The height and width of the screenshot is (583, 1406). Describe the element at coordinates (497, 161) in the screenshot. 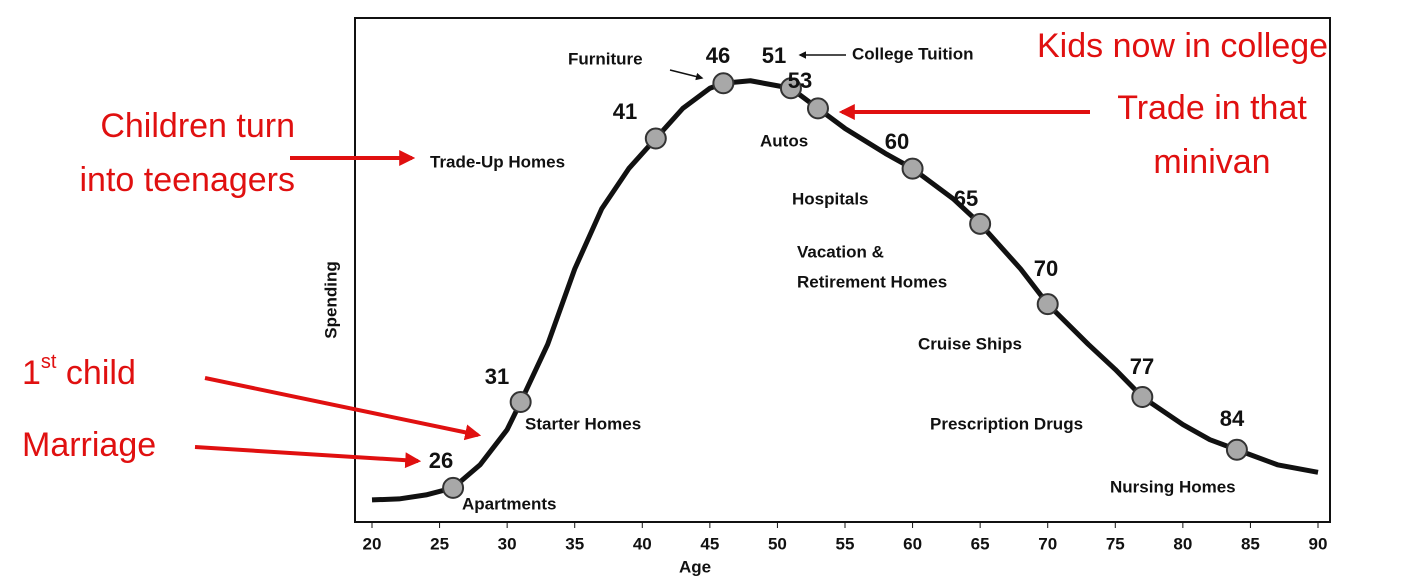

I see `point-label: Trade-Up Homes` at that location.